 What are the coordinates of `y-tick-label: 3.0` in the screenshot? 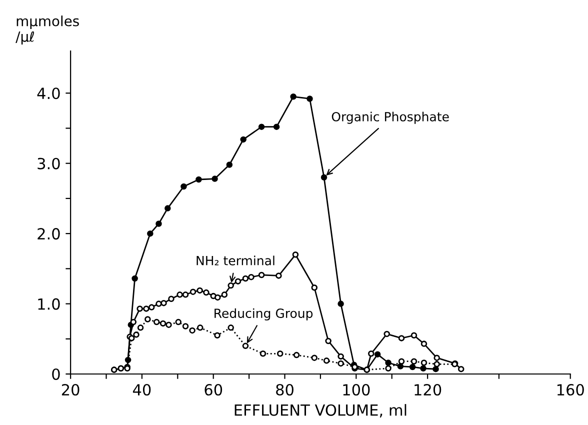 It's located at (49, 164).